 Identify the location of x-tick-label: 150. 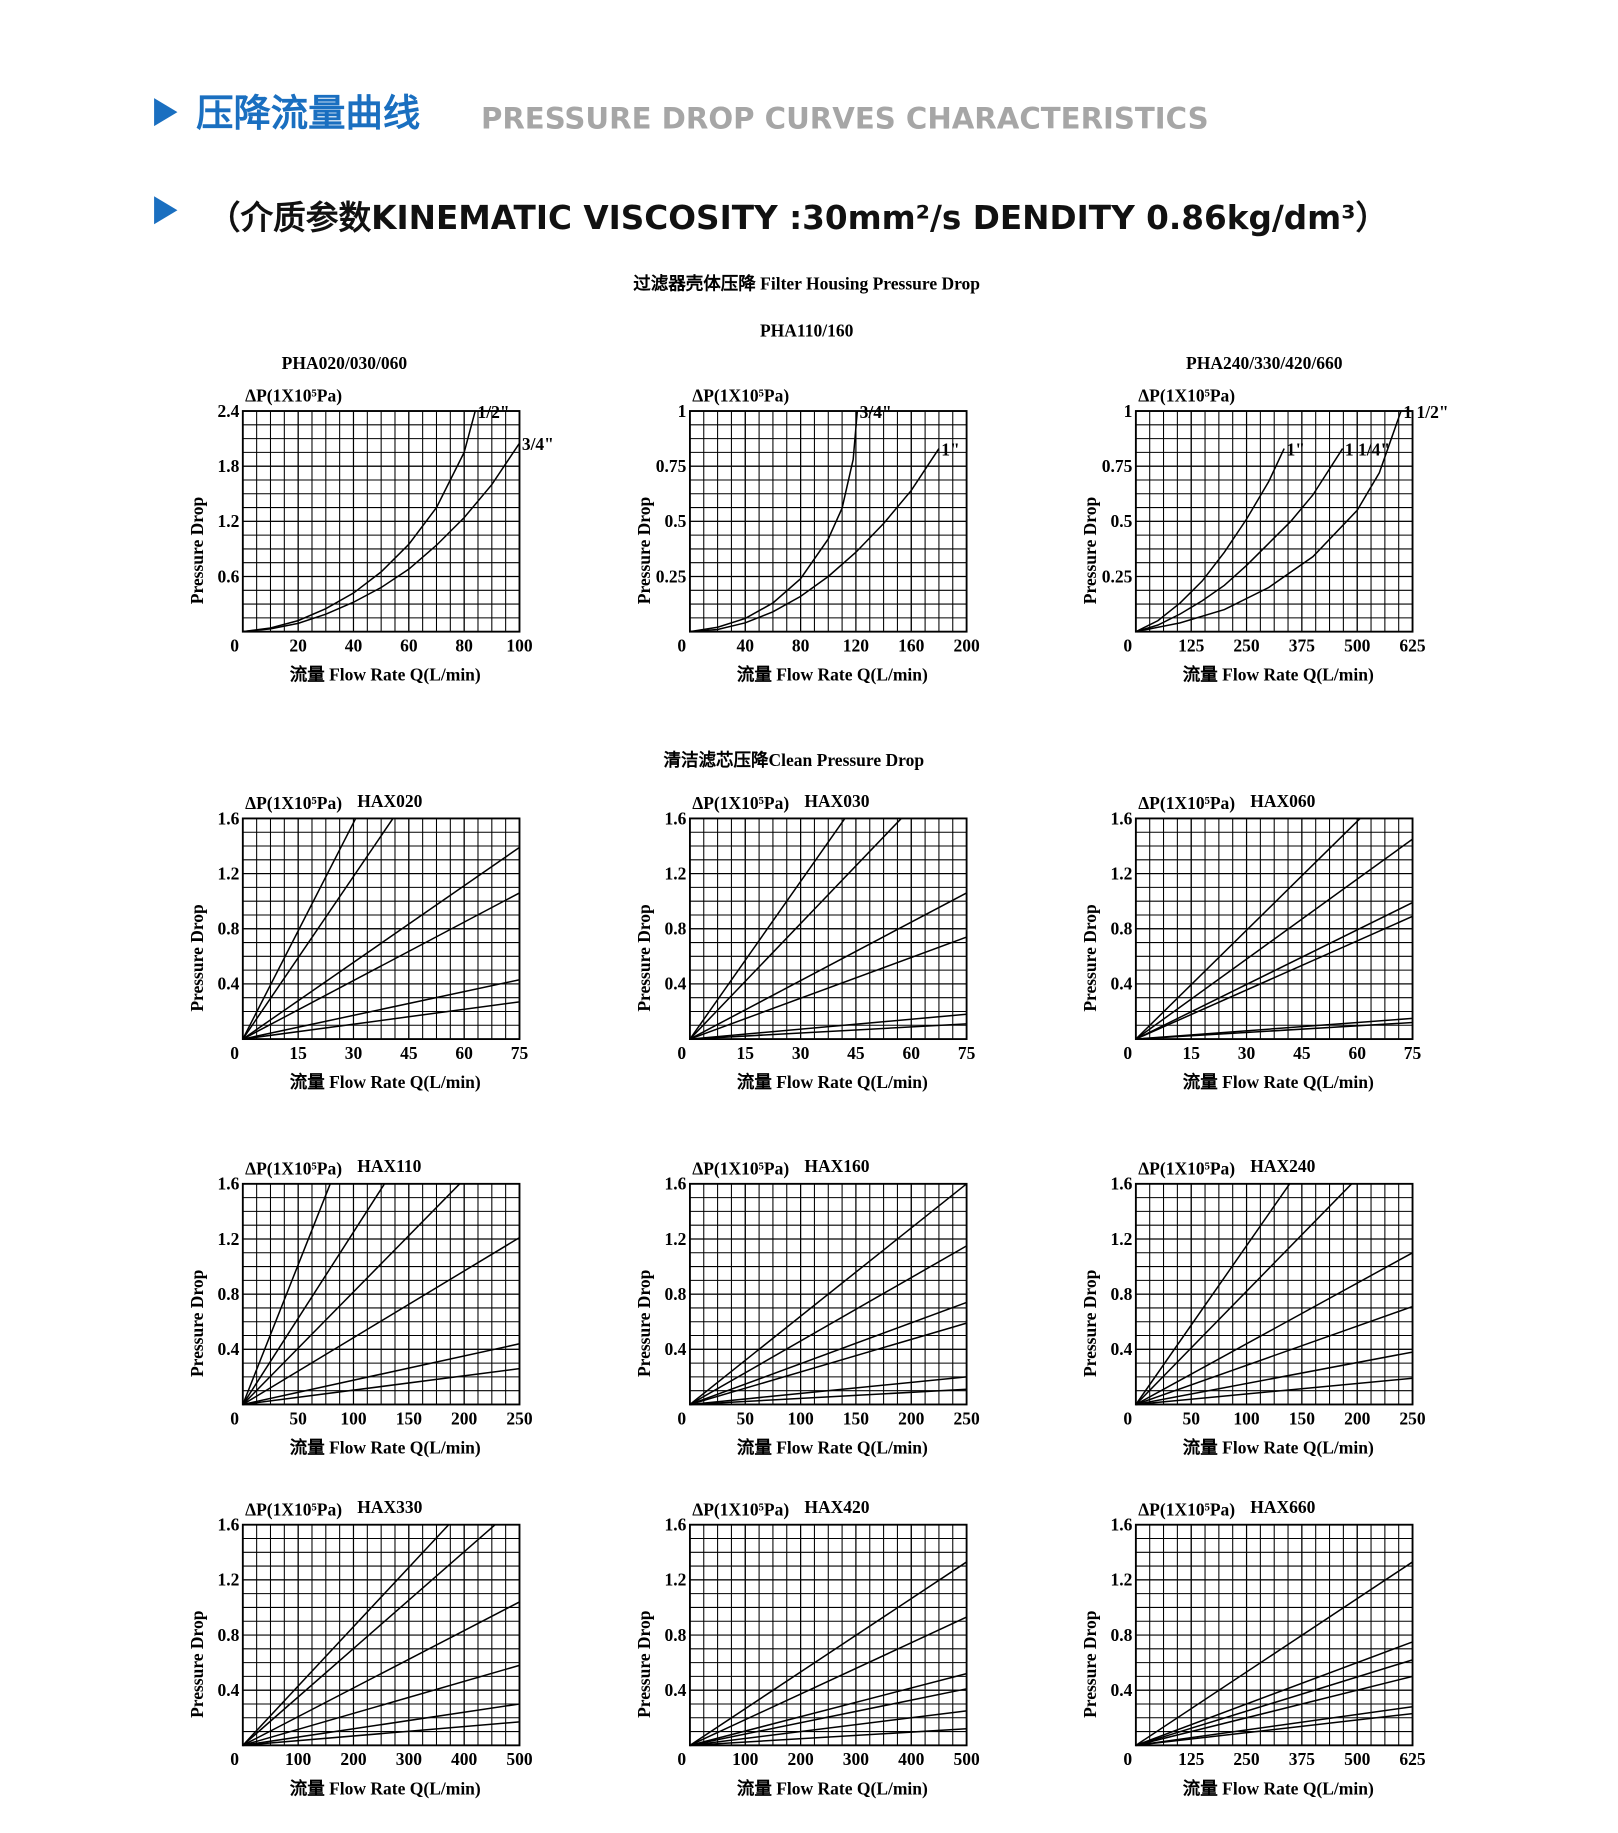
(856, 1418).